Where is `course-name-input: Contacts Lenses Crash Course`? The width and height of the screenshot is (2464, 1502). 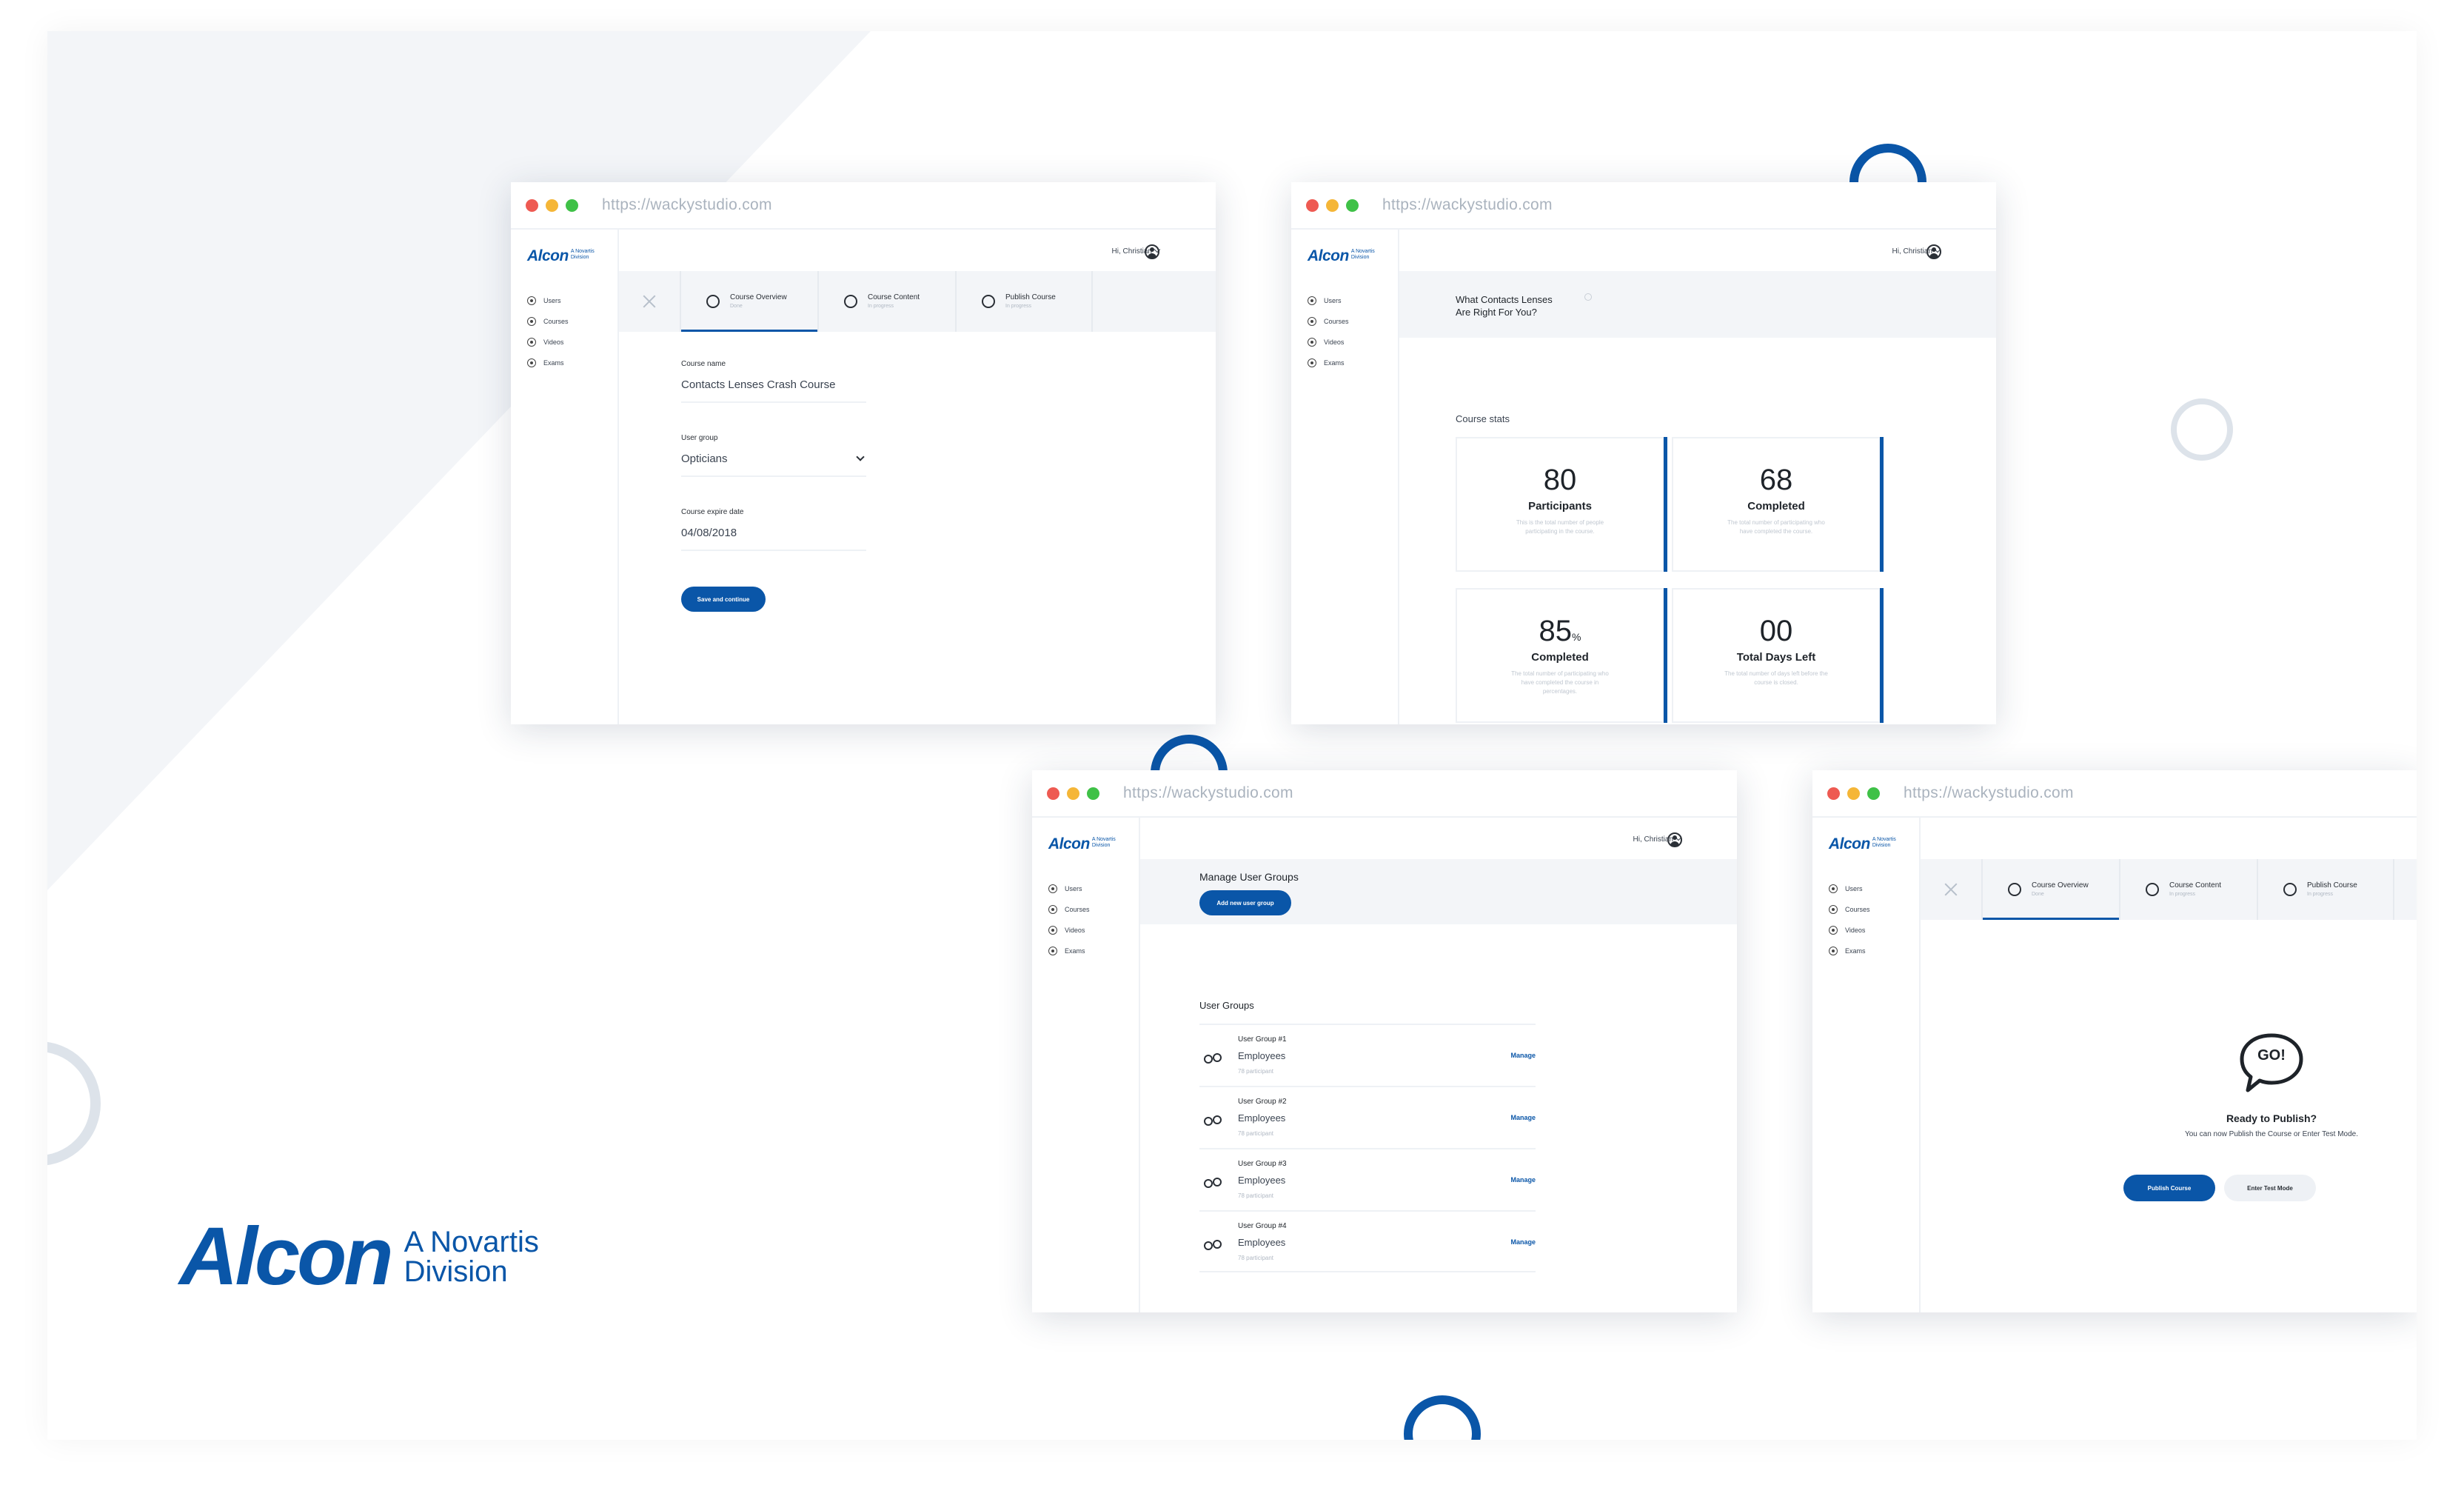 course-name-input: Contacts Lenses Crash Course is located at coordinates (773, 391).